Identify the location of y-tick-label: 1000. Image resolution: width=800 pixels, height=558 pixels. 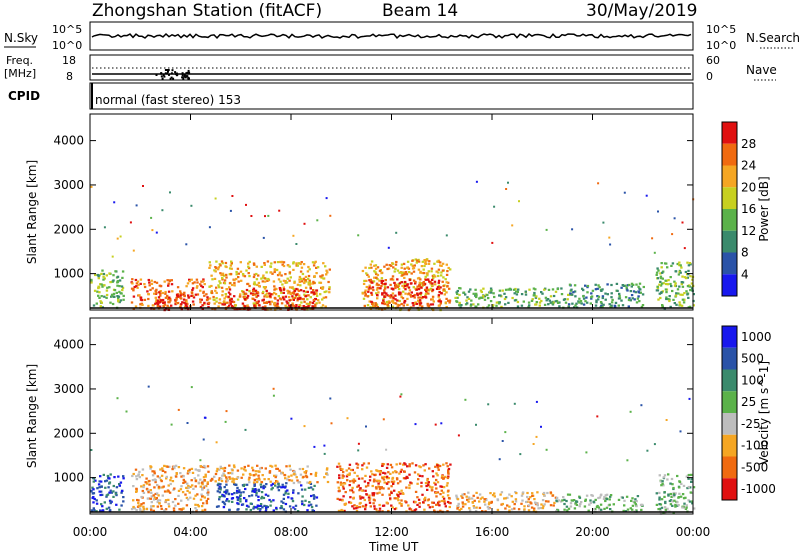
(68, 478).